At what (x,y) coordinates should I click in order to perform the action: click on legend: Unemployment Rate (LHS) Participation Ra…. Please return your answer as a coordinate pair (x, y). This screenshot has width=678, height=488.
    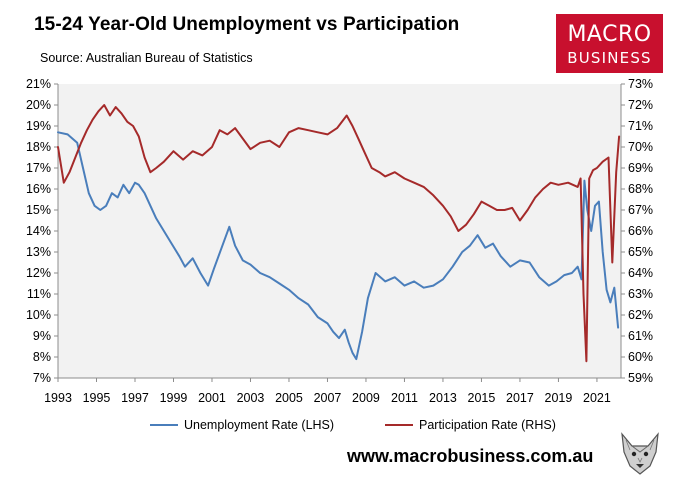
    Looking at the image, I should click on (339, 428).